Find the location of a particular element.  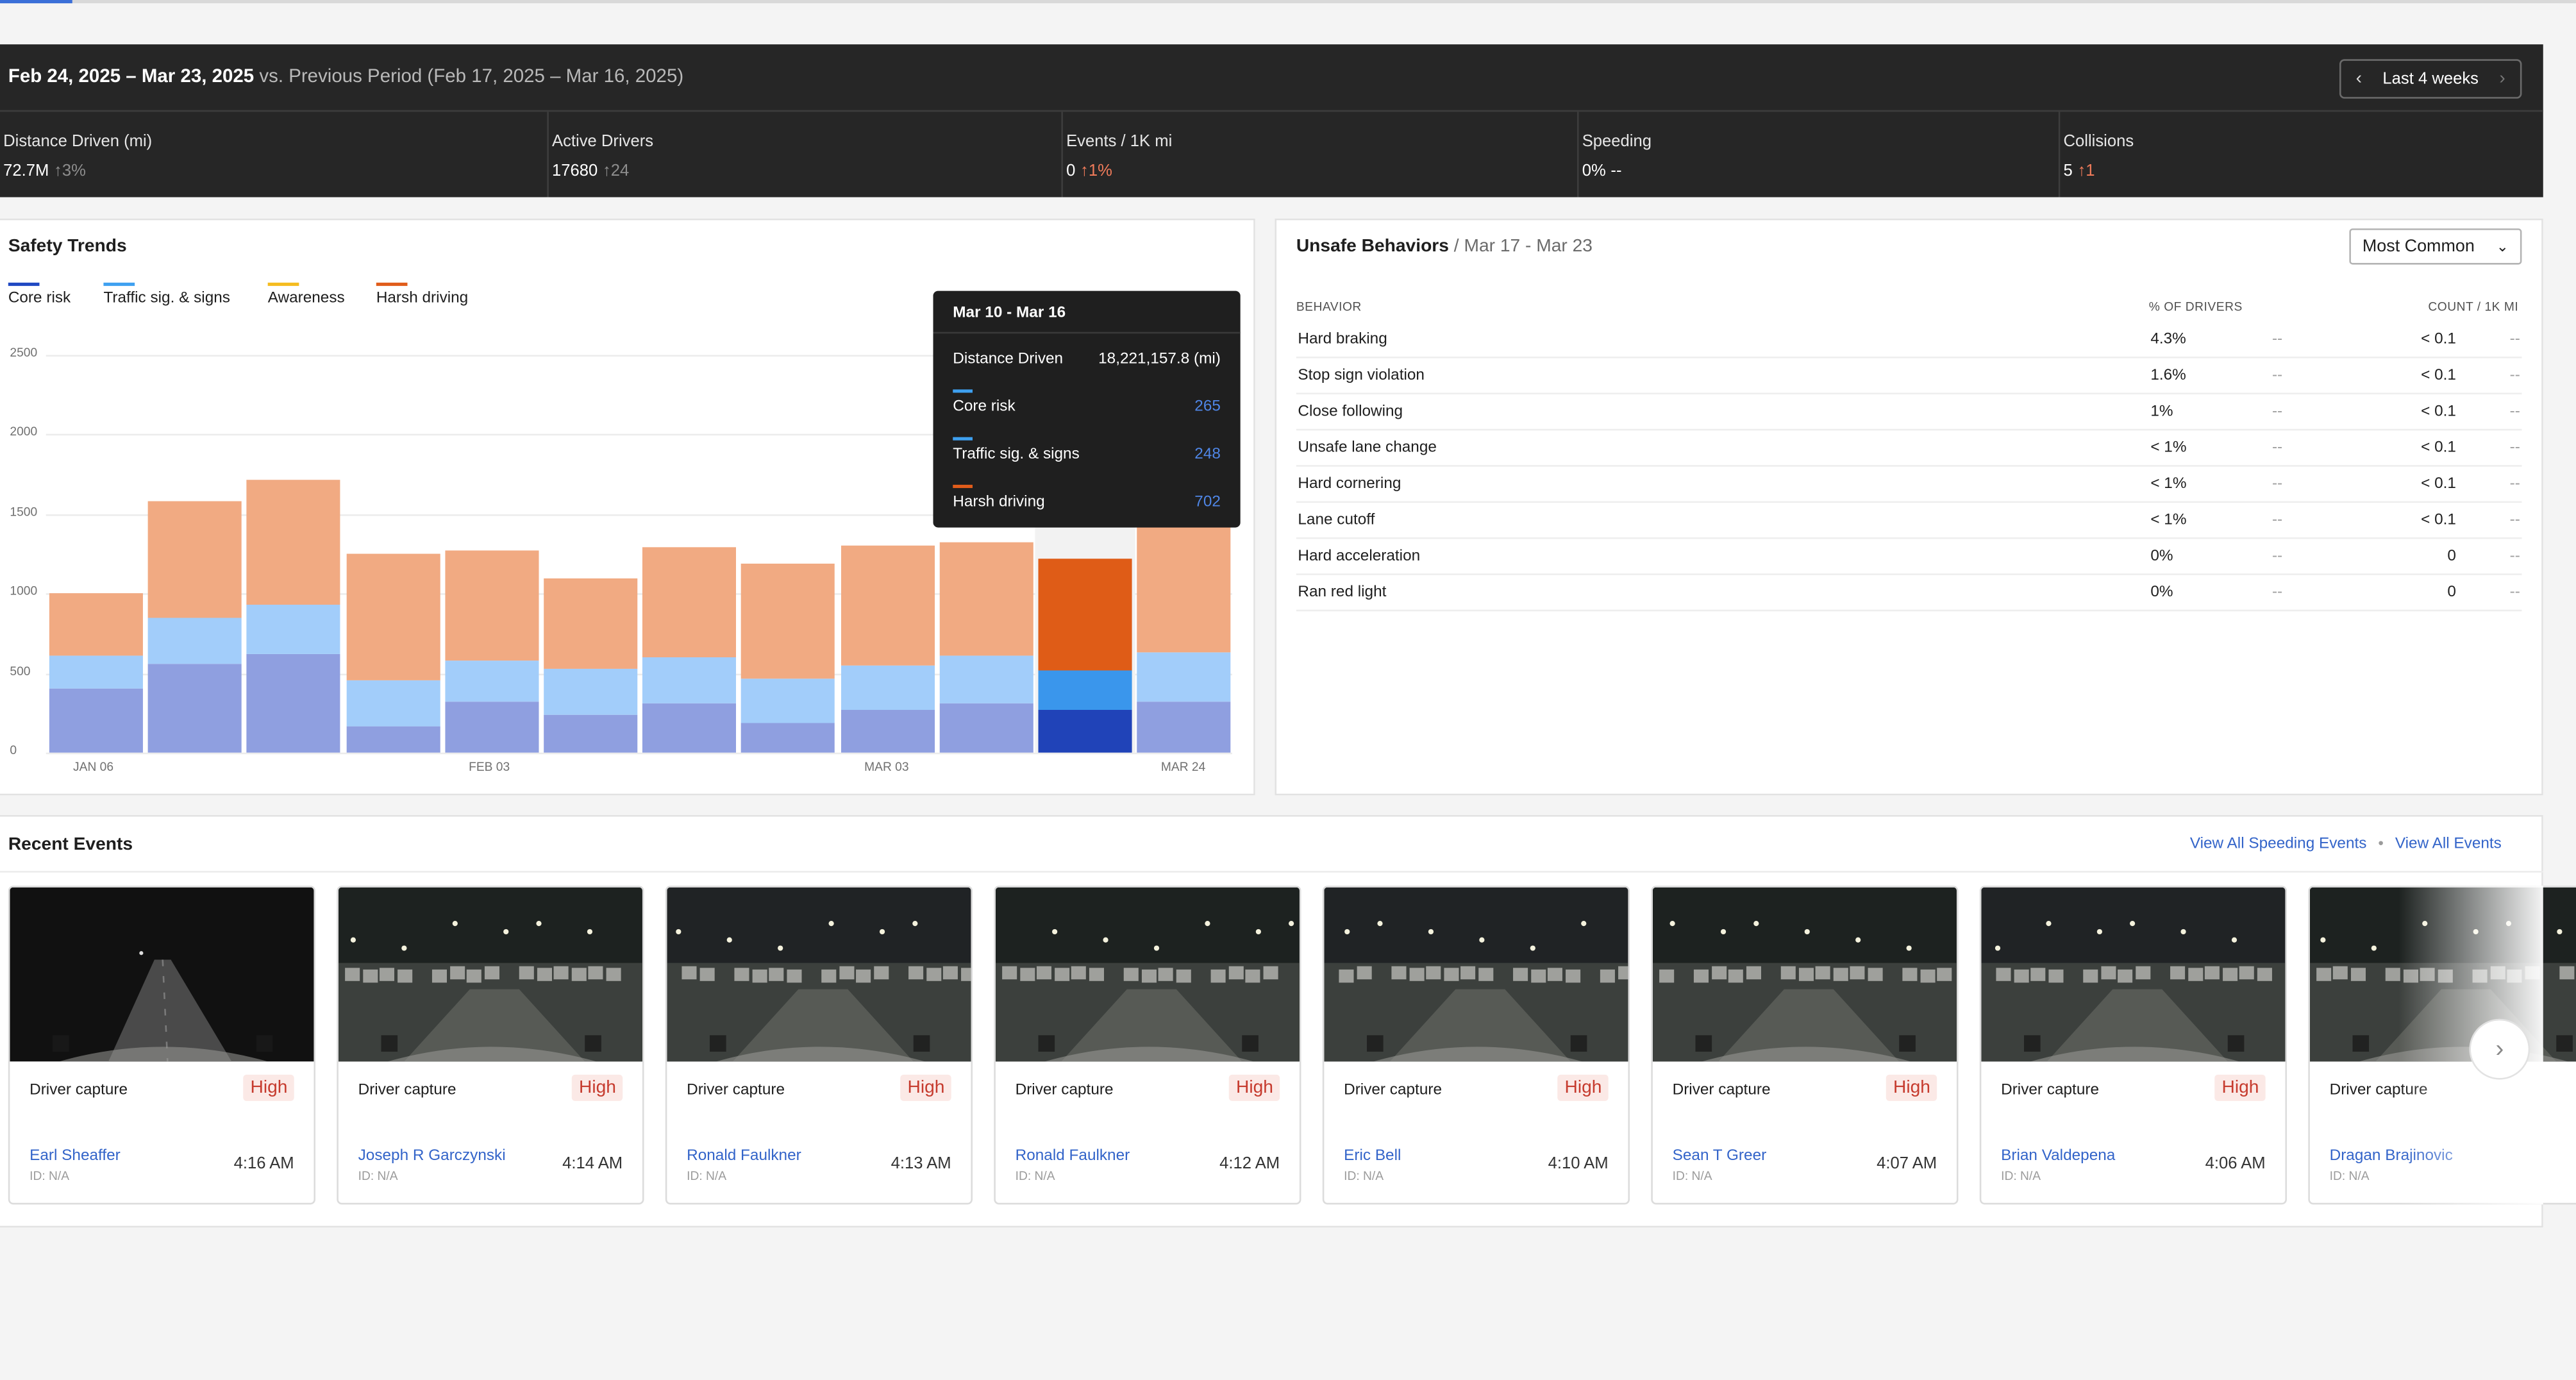

tooltip-title: Mar 10 - Mar 16 is located at coordinates (1009, 313).